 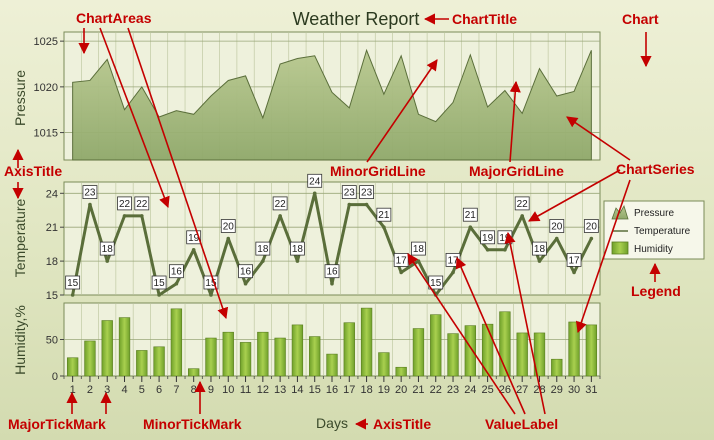 What do you see at coordinates (33, 171) in the screenshot?
I see `annotation-axis-title-left: AxisTitle` at bounding box center [33, 171].